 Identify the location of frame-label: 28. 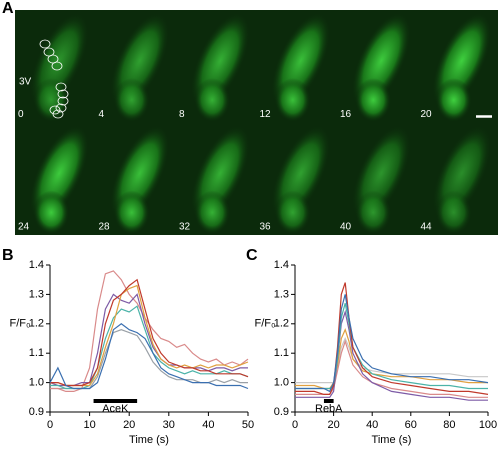
(105, 227).